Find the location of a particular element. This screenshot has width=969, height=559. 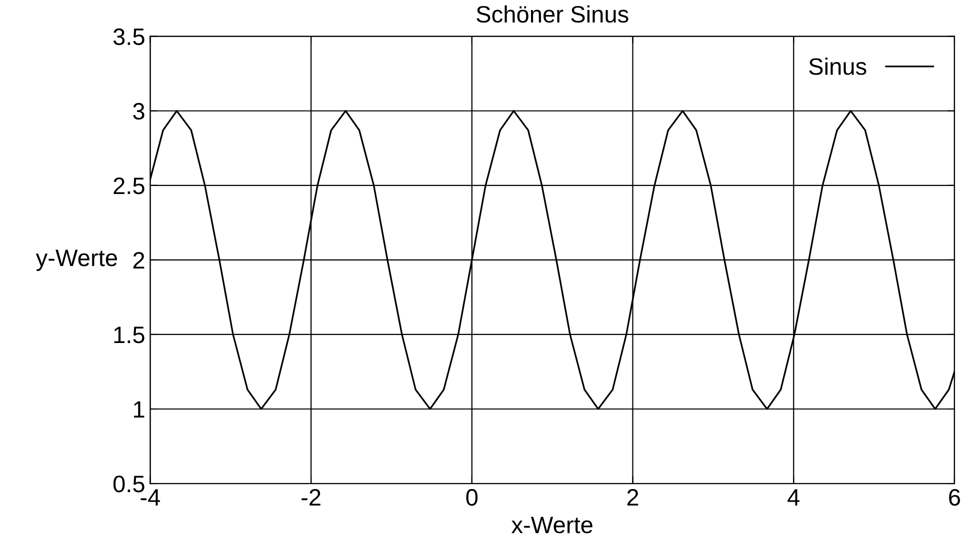

y-tick-label: 2.5 is located at coordinates (129, 185).